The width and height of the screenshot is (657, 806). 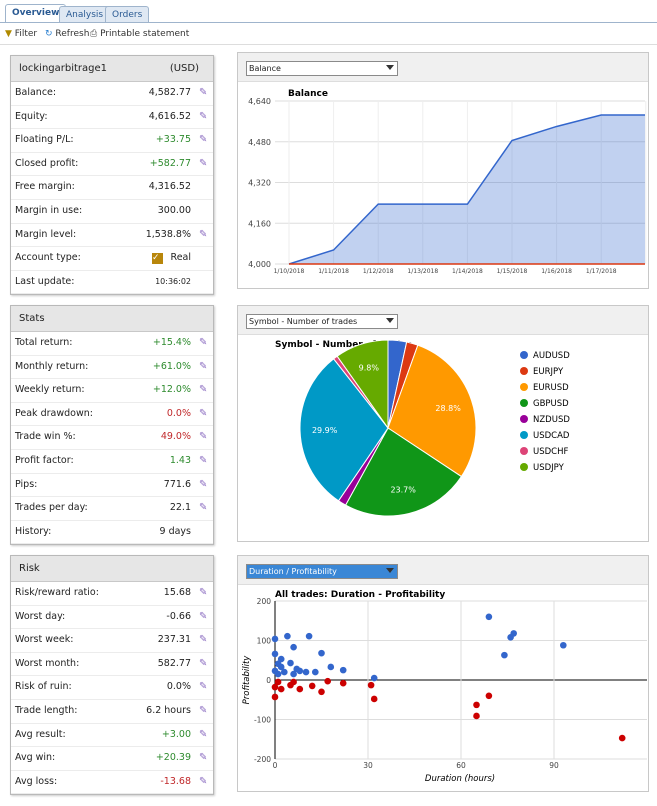 What do you see at coordinates (50, 390) in the screenshot?
I see `row-label: Weekly return:` at bounding box center [50, 390].